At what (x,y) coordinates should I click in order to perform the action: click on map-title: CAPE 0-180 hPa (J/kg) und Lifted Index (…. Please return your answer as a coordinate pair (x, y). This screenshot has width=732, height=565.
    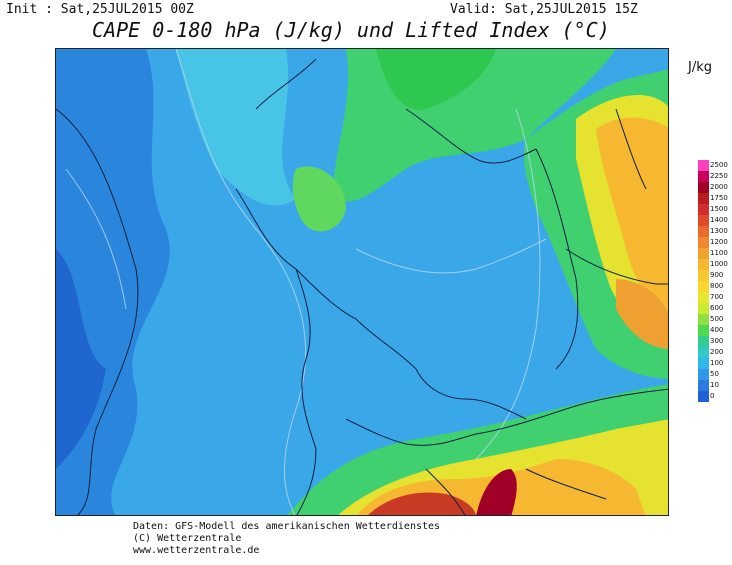
    Looking at the image, I should click on (351, 30).